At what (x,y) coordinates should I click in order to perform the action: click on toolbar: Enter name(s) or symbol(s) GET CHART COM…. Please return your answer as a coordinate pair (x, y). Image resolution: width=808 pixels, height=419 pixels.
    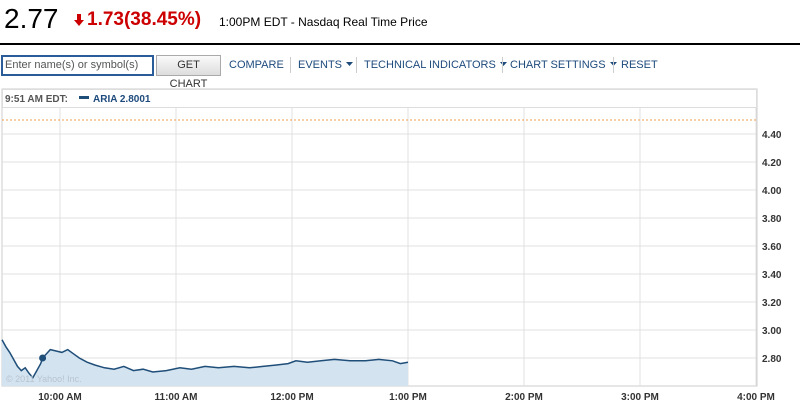
    Looking at the image, I should click on (400, 72).